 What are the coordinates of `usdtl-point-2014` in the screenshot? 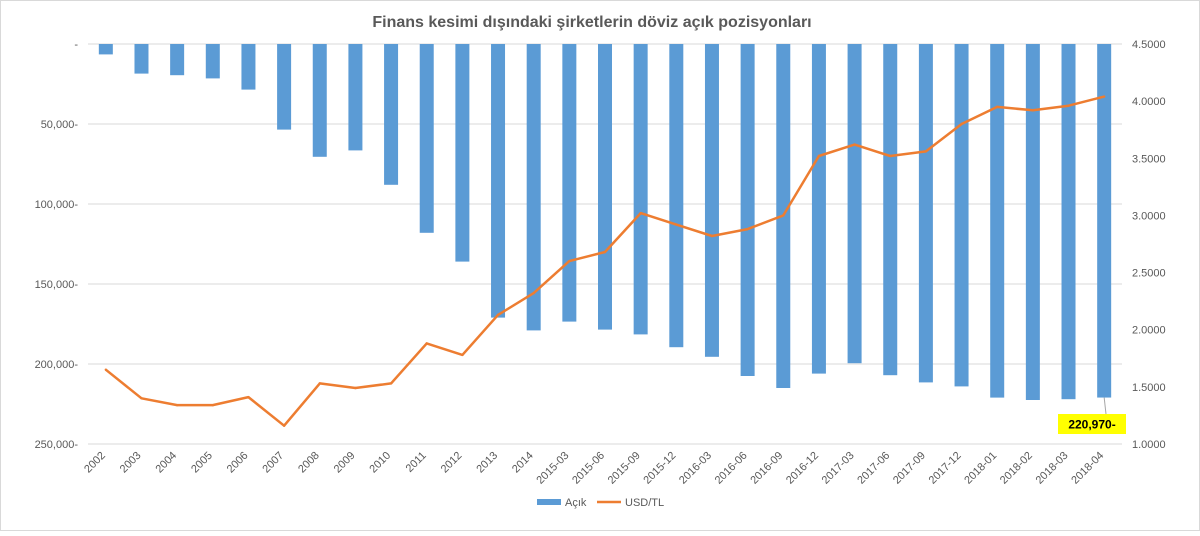 It's located at (533, 293).